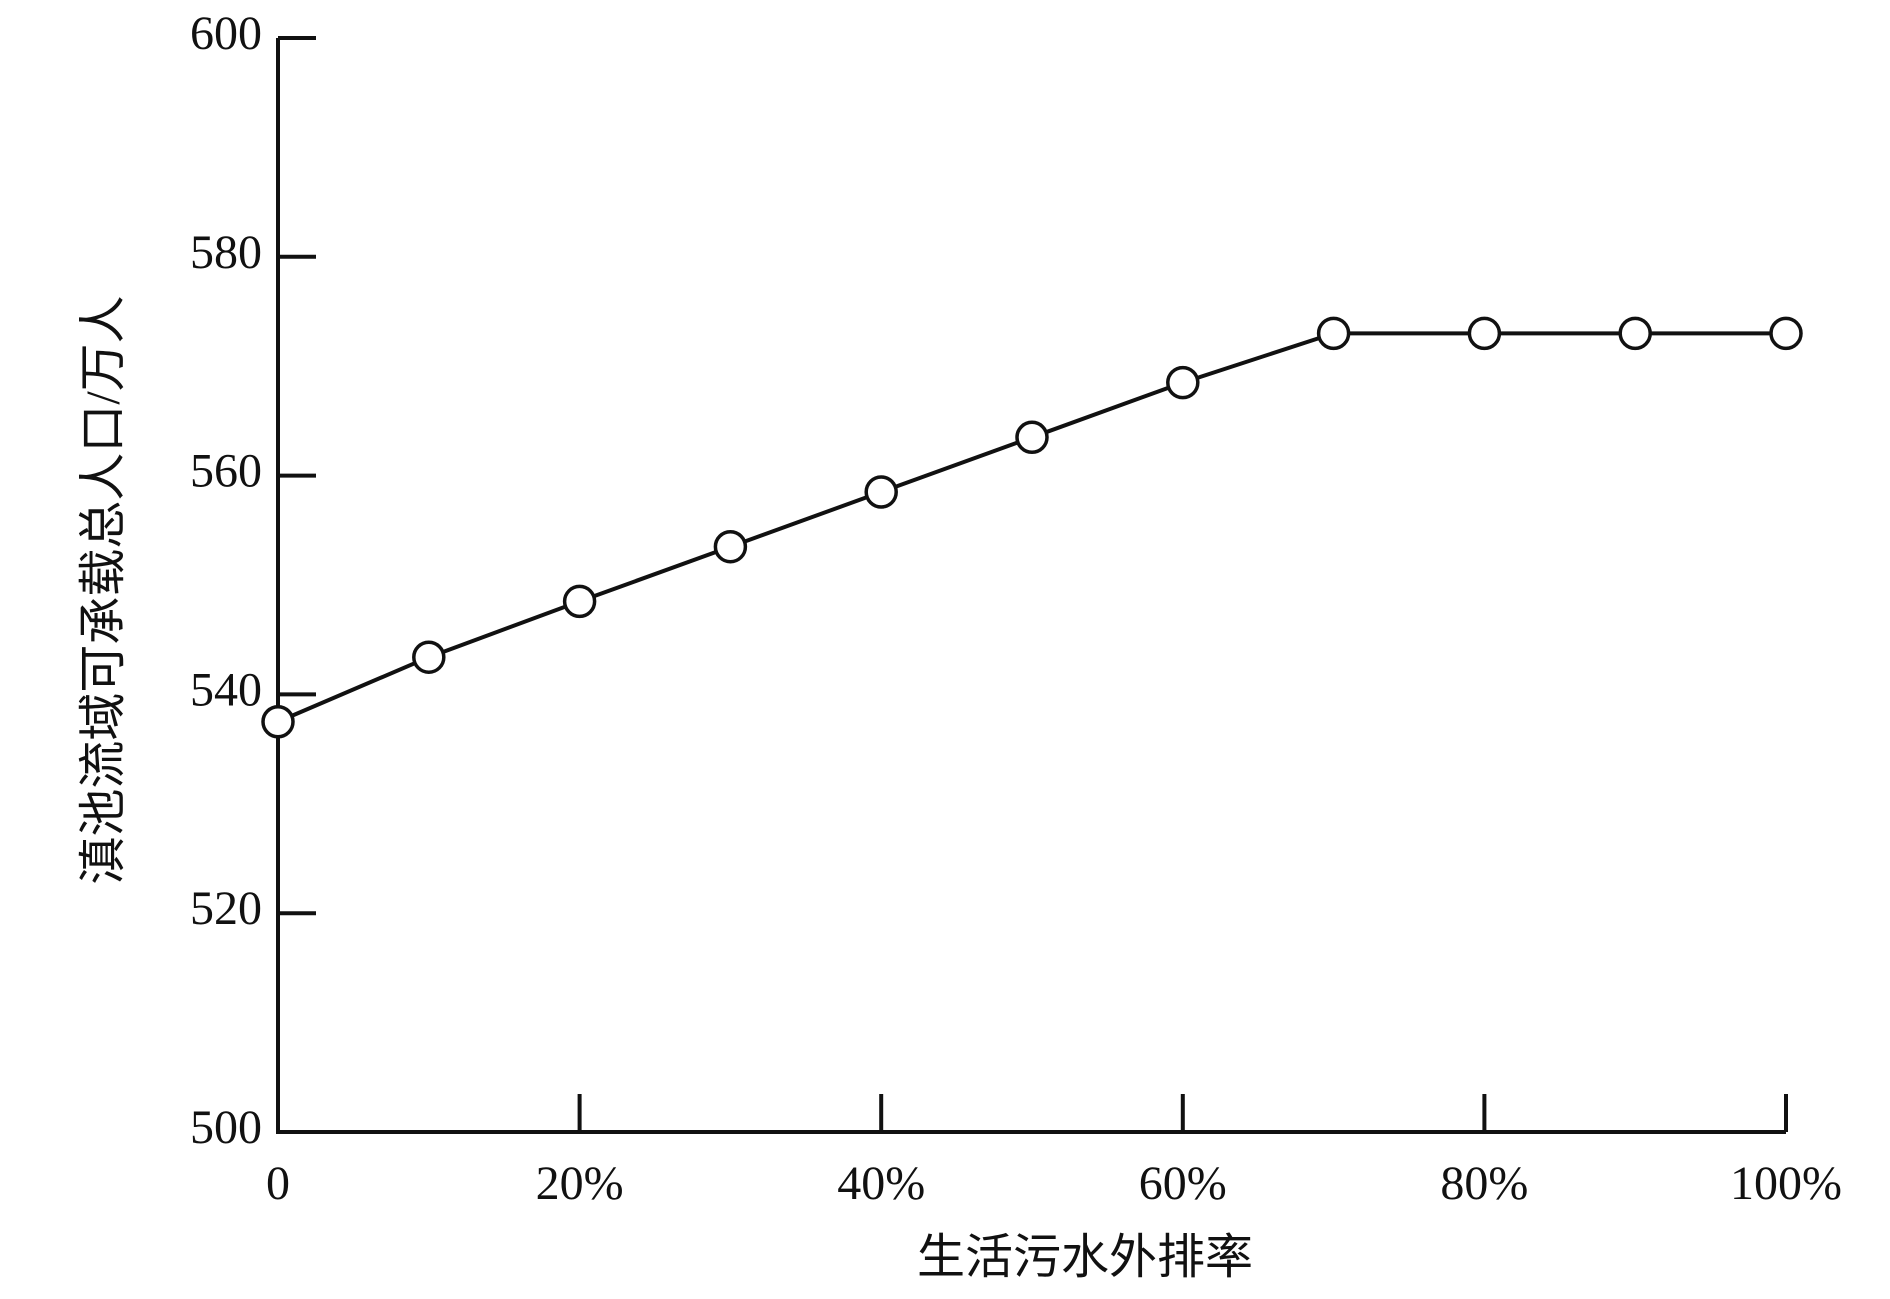 This screenshot has width=1890, height=1299. Describe the element at coordinates (226, 471) in the screenshot. I see `y-tick-label: 560` at that location.